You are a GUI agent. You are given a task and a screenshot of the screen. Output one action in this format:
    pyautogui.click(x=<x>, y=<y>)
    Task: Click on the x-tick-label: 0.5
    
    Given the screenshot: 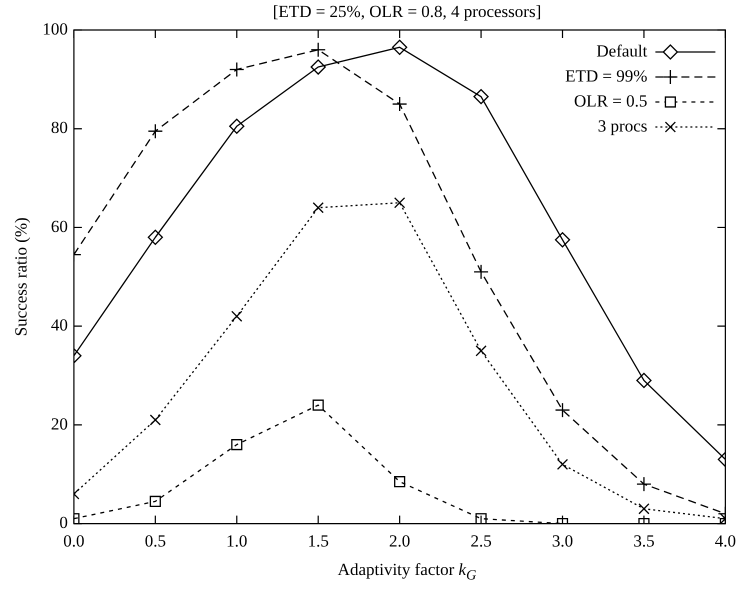 What is the action you would take?
    pyautogui.click(x=155, y=540)
    